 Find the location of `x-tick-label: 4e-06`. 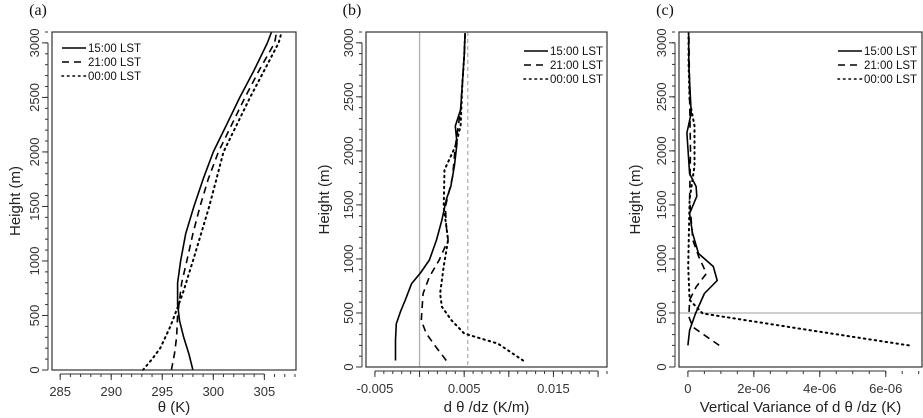

x-tick-label: 4e-06 is located at coordinates (819, 388).